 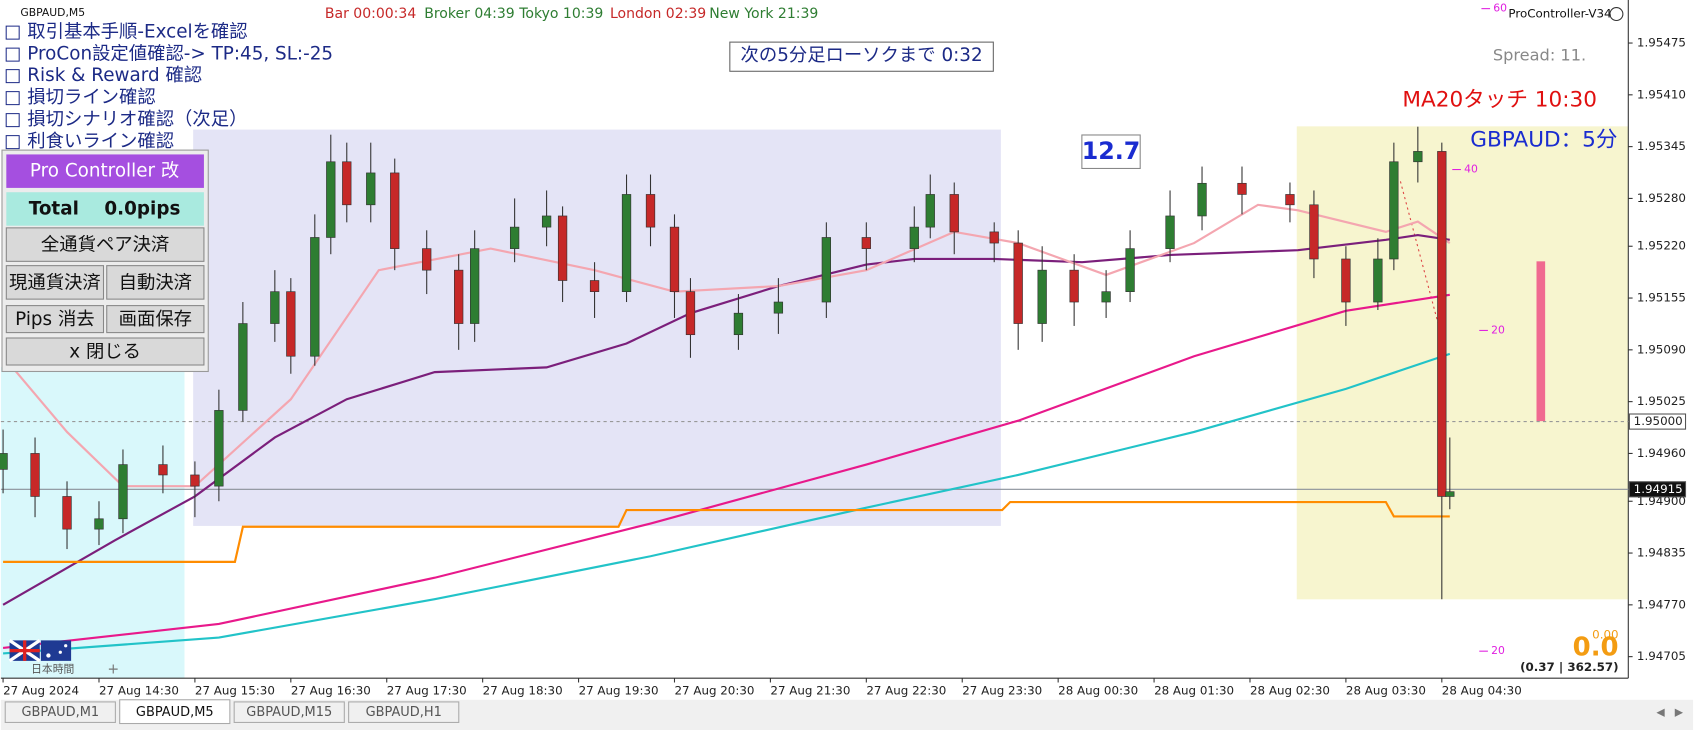 What do you see at coordinates (1658, 489) in the screenshot?
I see `price-label: 1.94915` at bounding box center [1658, 489].